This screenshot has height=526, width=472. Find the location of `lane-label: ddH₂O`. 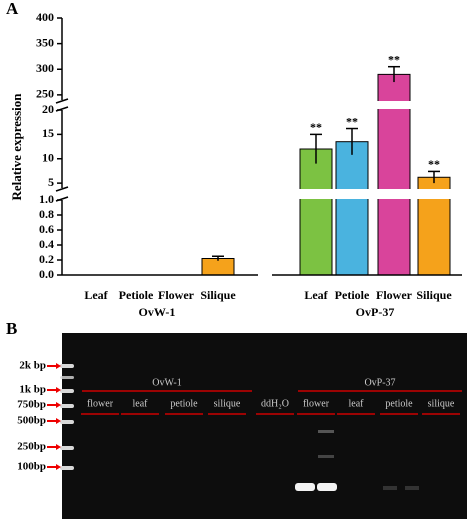

lane-label: ddH₂O is located at coordinates (275, 403).